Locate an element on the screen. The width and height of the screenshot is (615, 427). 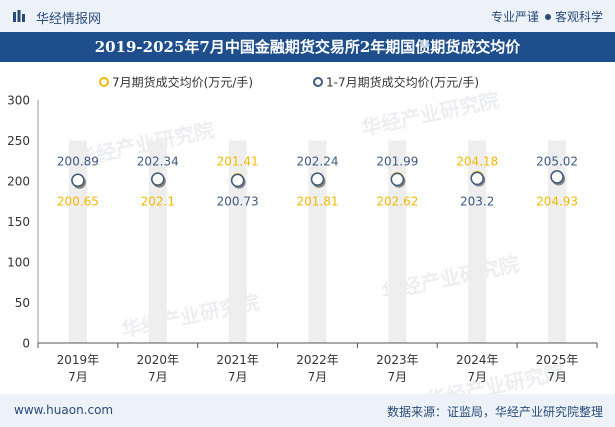
tagline: 专业严谨 客观科学 is located at coordinates (547, 16).